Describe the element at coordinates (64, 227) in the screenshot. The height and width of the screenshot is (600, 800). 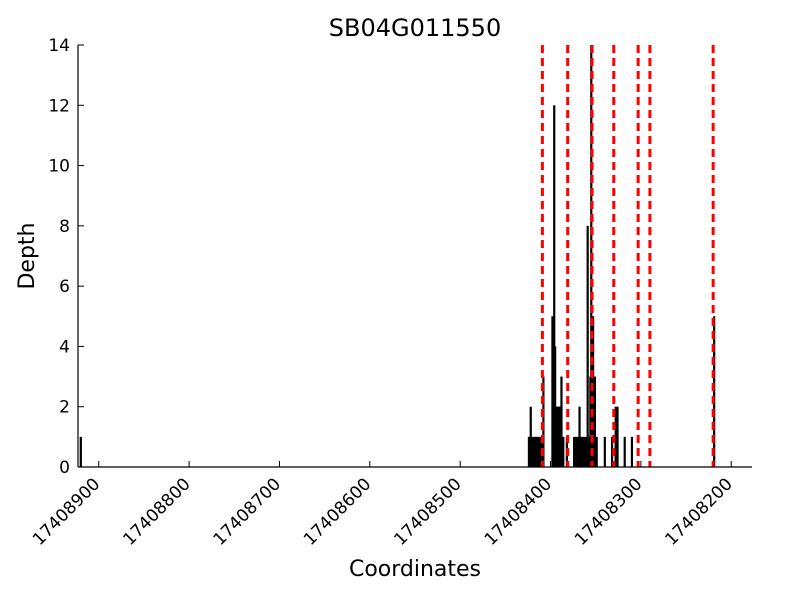
I see `y-tick-label: 8` at that location.